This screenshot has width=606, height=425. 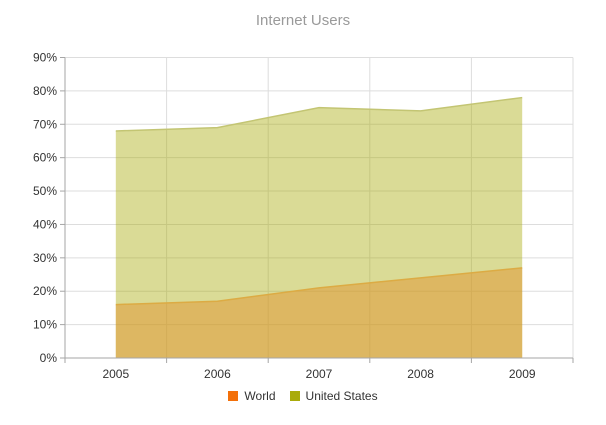 What do you see at coordinates (260, 396) in the screenshot?
I see `legend-label-world: World` at bounding box center [260, 396].